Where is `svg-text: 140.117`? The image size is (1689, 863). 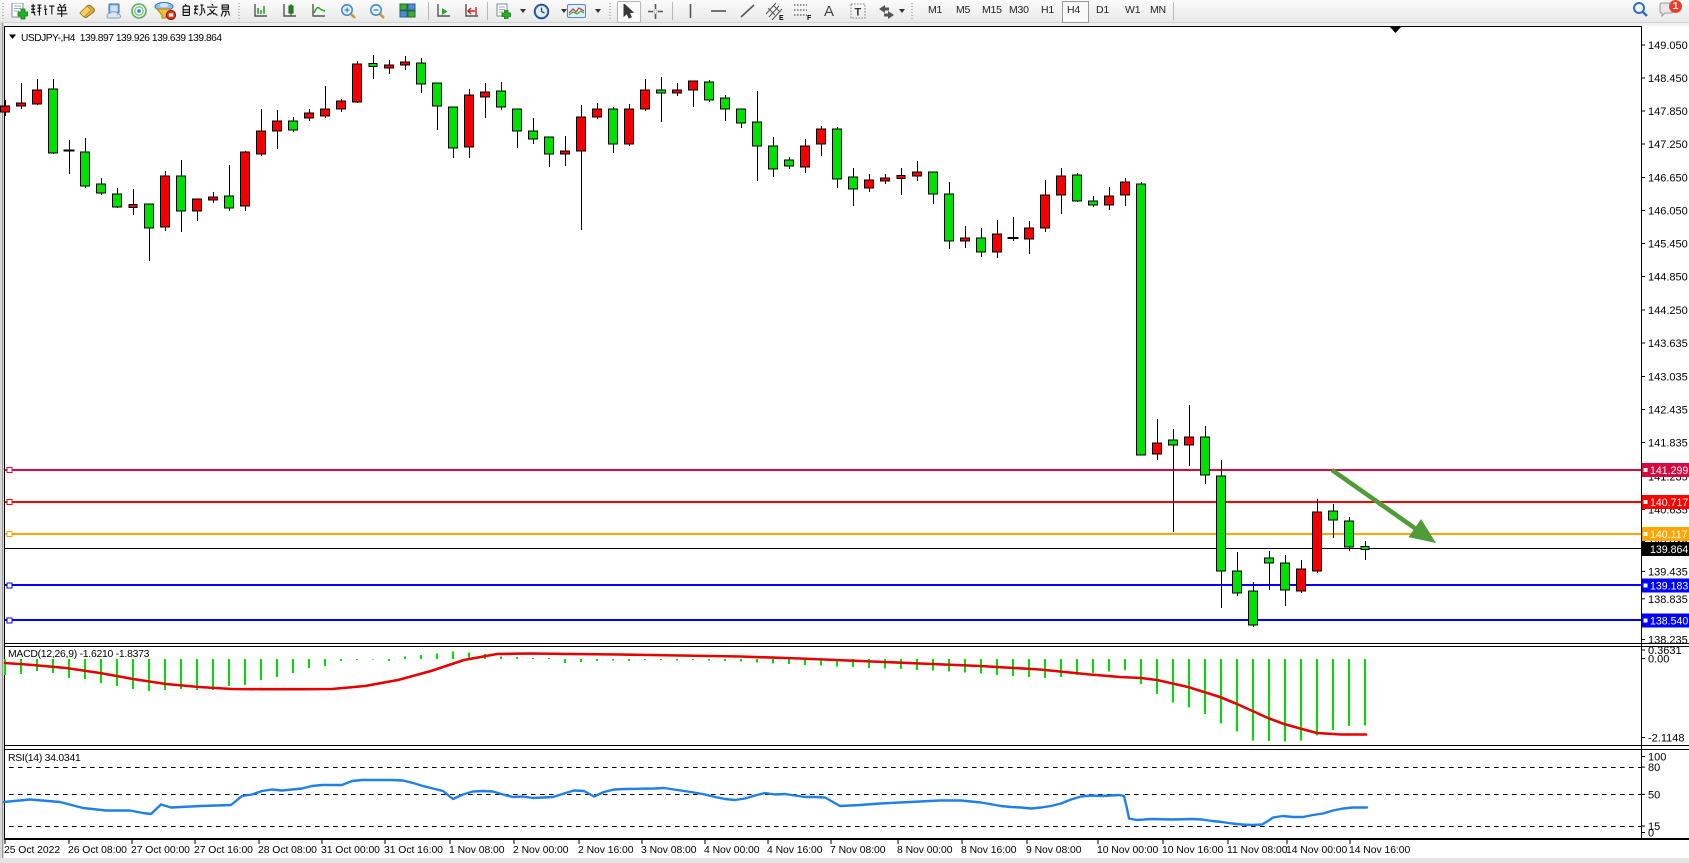 svg-text: 140.117 is located at coordinates (1669, 535).